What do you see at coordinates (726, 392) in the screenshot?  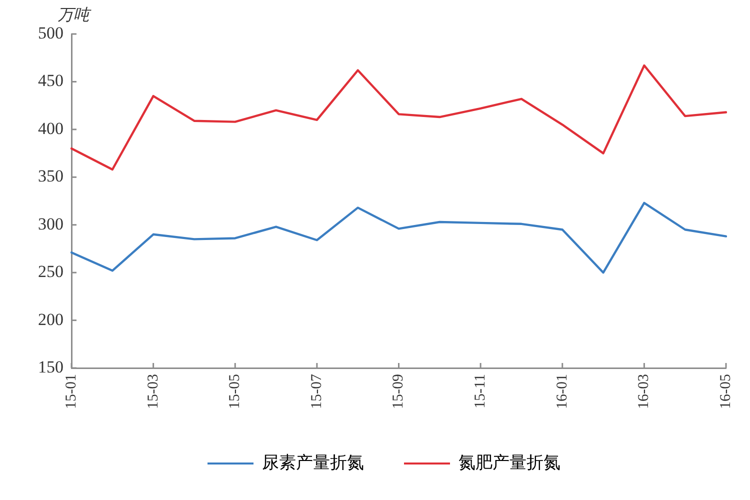 I see `x-tick-label: 16-05` at bounding box center [726, 392].